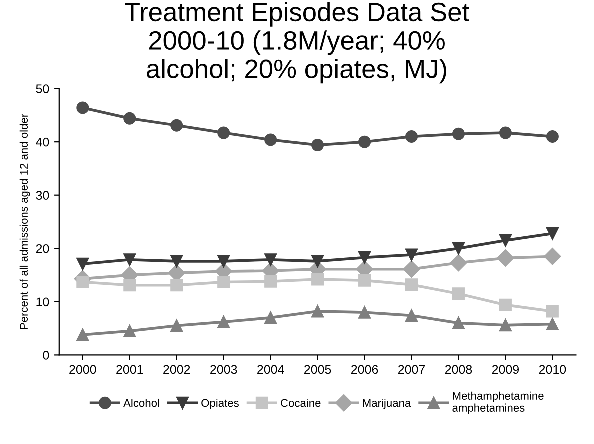 The width and height of the screenshot is (594, 444). Describe the element at coordinates (83, 369) in the screenshot. I see `x-tick-label: 2000` at that location.